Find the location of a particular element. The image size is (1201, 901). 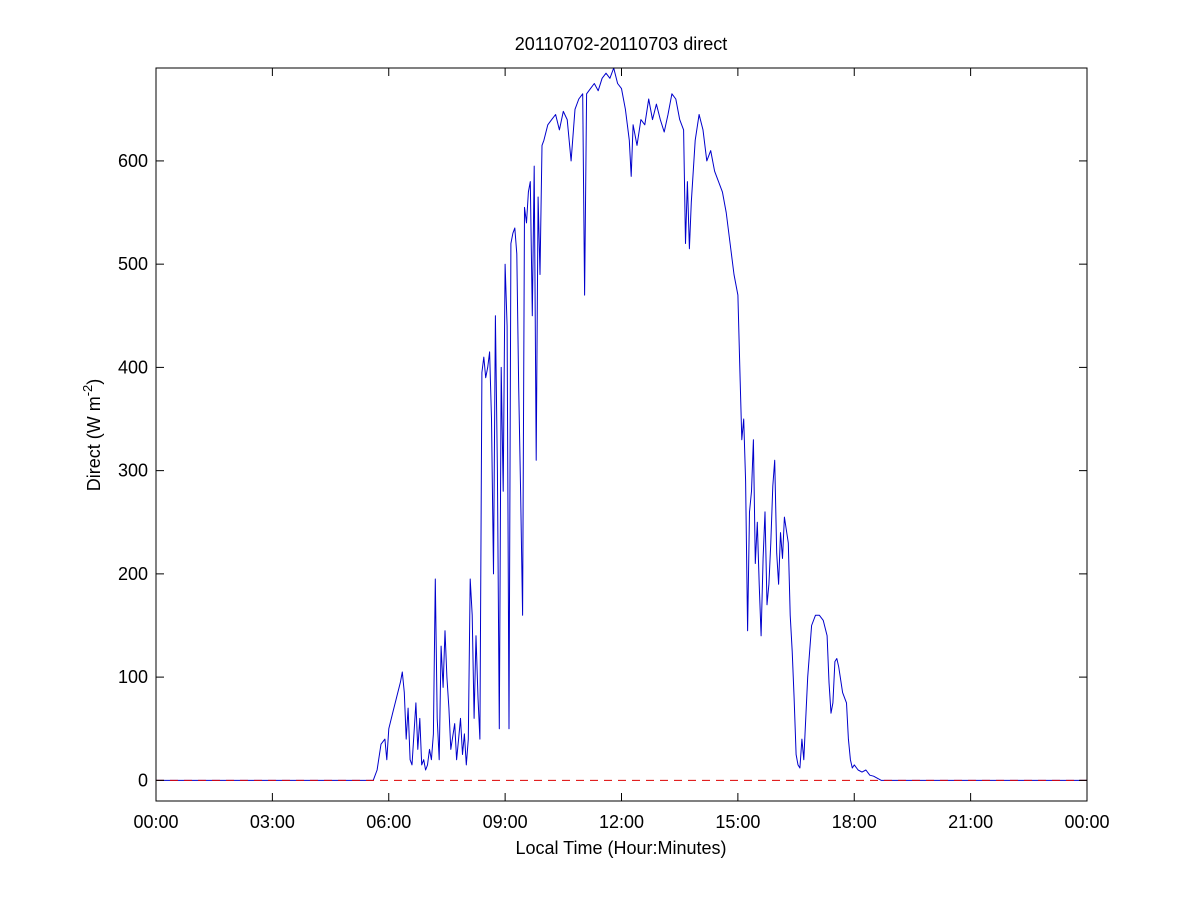

x-tick-label: 15:00 is located at coordinates (737, 822).